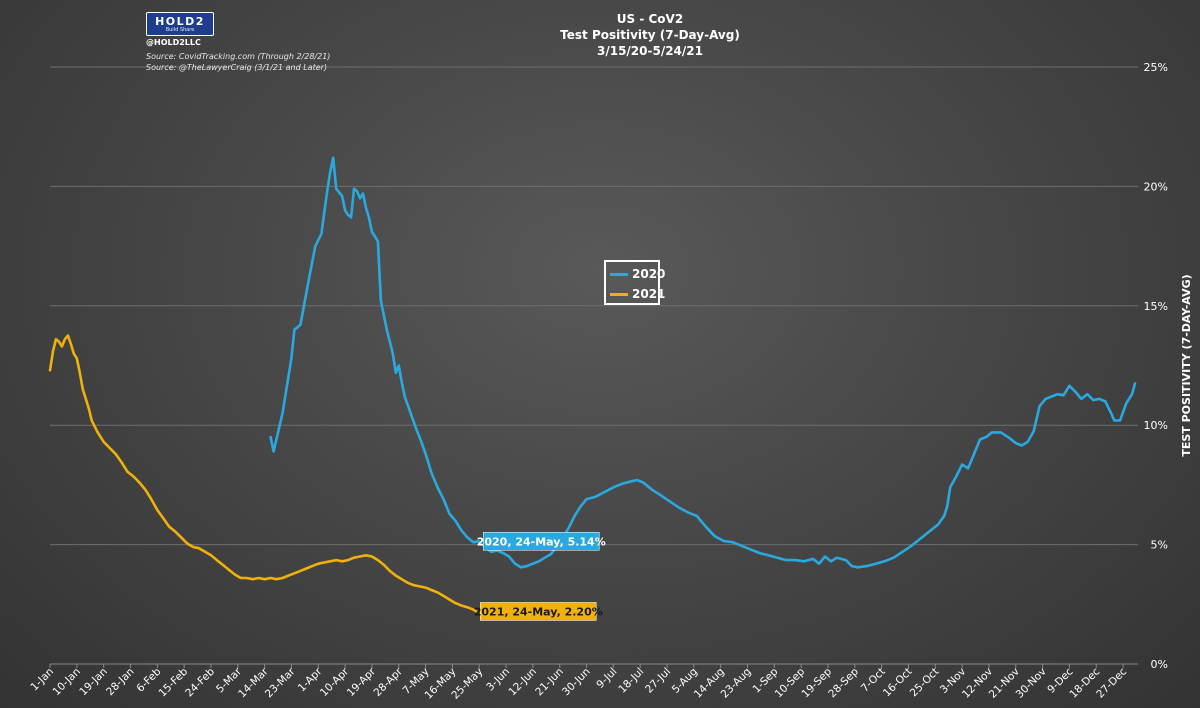 This screenshot has height=708, width=1200. What do you see at coordinates (1156, 186) in the screenshot?
I see `y-tick-label: 20%` at bounding box center [1156, 186].